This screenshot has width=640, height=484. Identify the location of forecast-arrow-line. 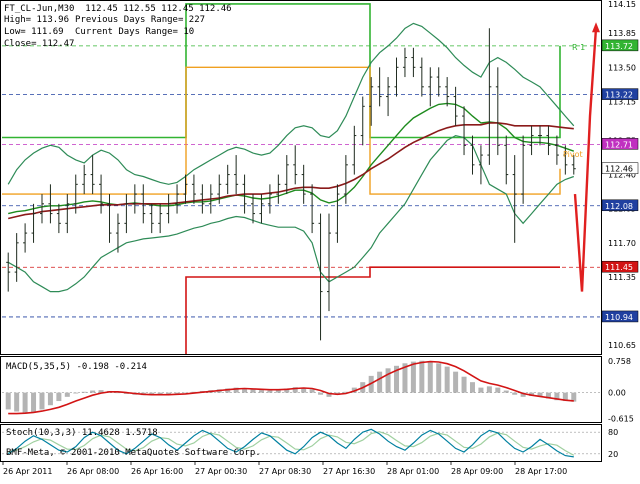
(585, 160).